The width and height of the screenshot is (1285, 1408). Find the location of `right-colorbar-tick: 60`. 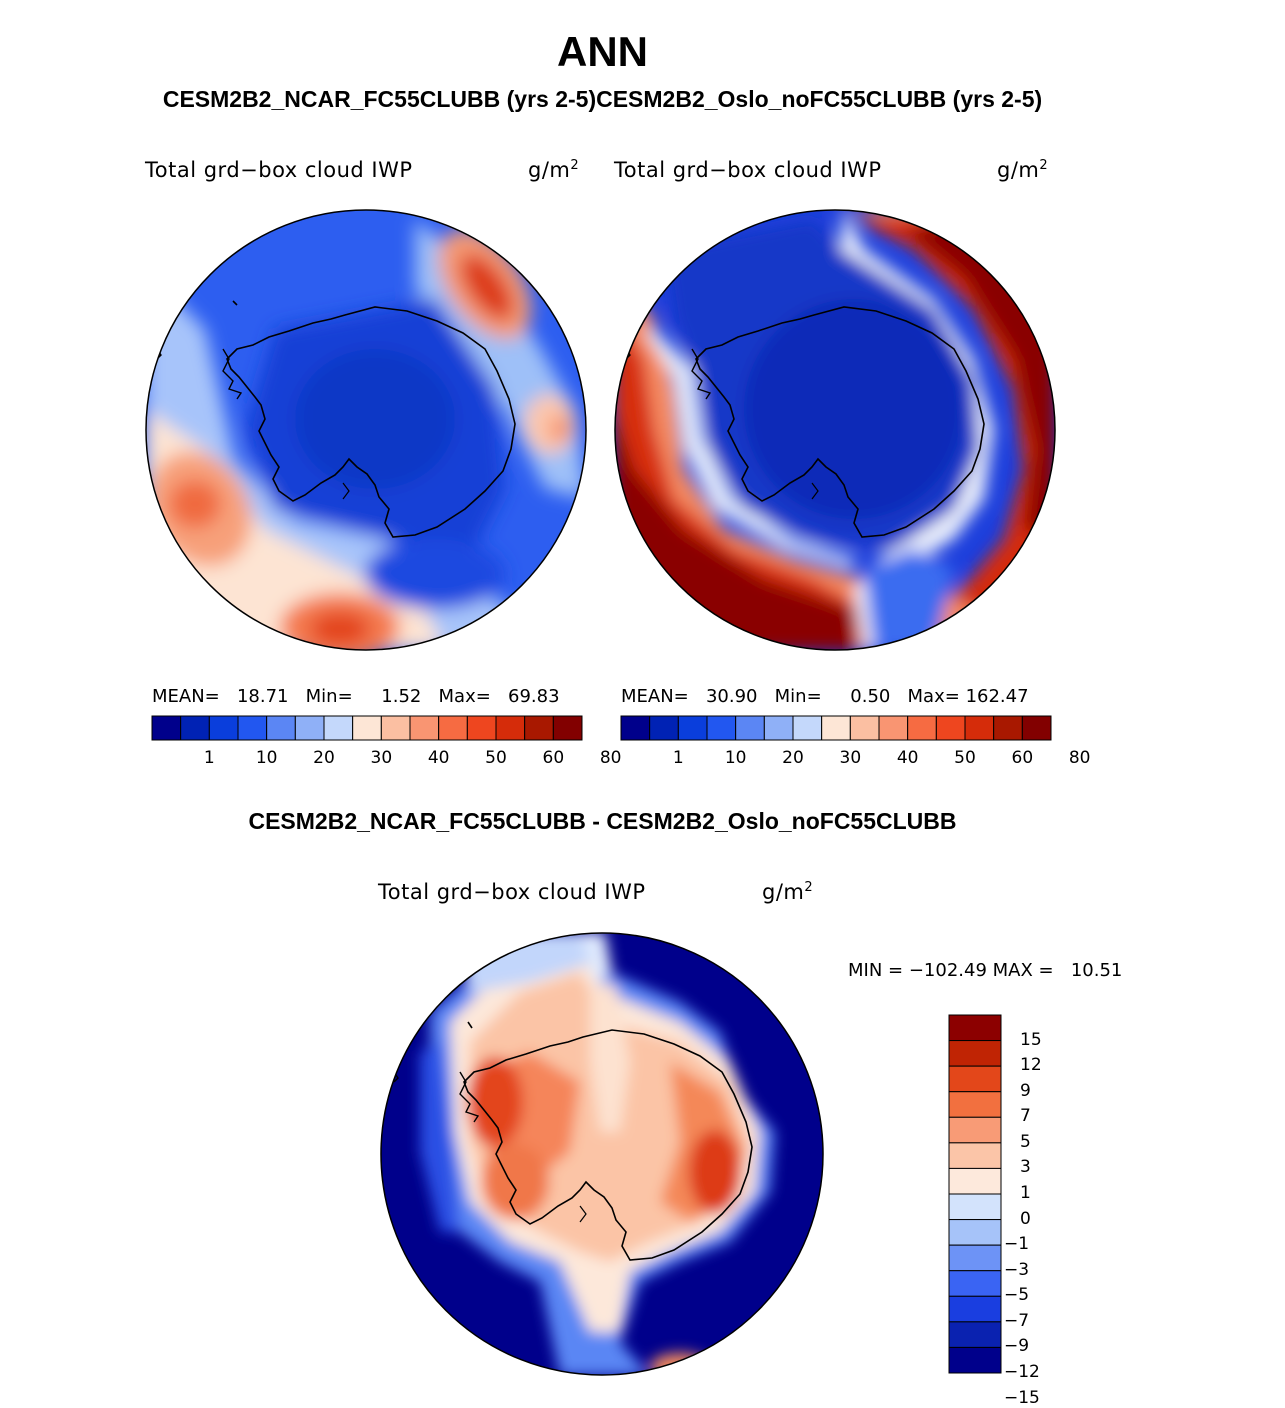

right-colorbar-tick: 60 is located at coordinates (1022, 758).